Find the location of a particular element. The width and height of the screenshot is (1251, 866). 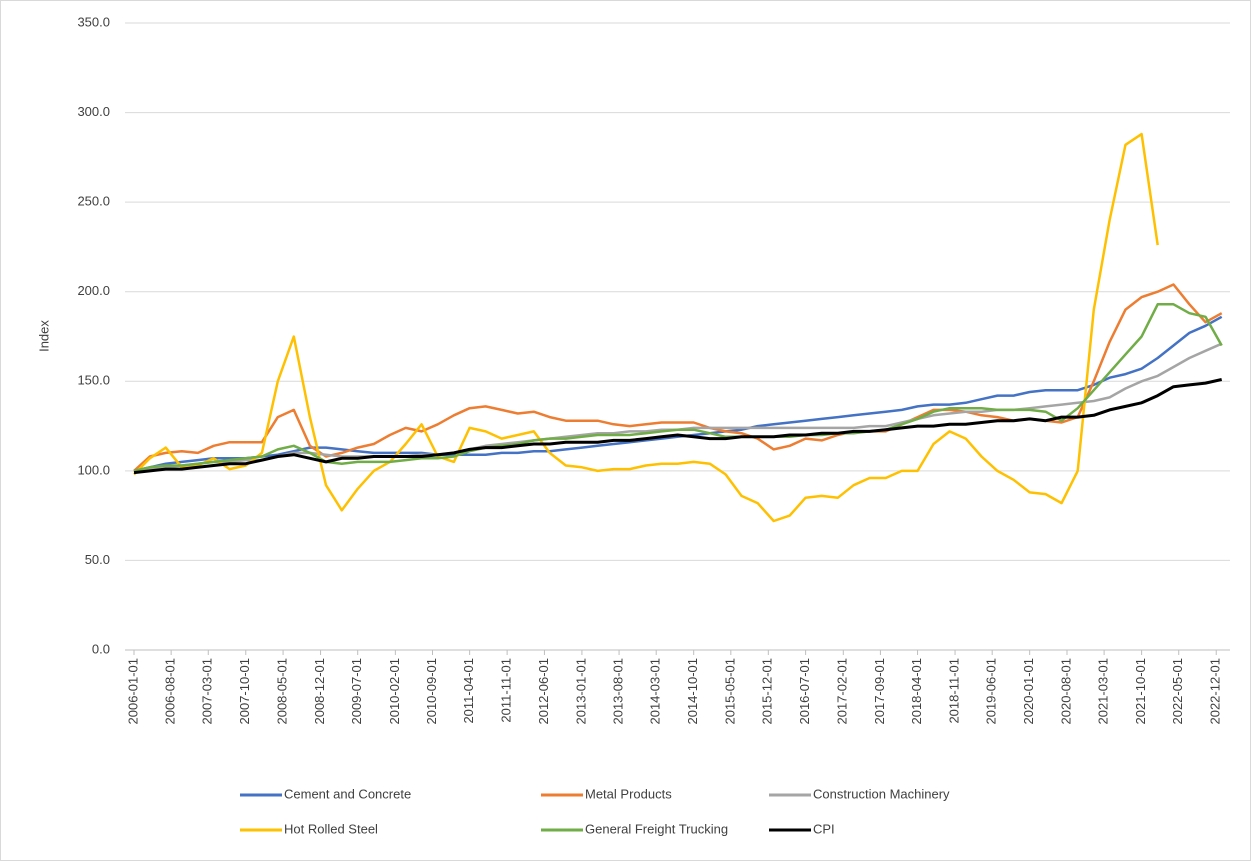

x-tick-label: 2019-06-01 is located at coordinates (991, 691).